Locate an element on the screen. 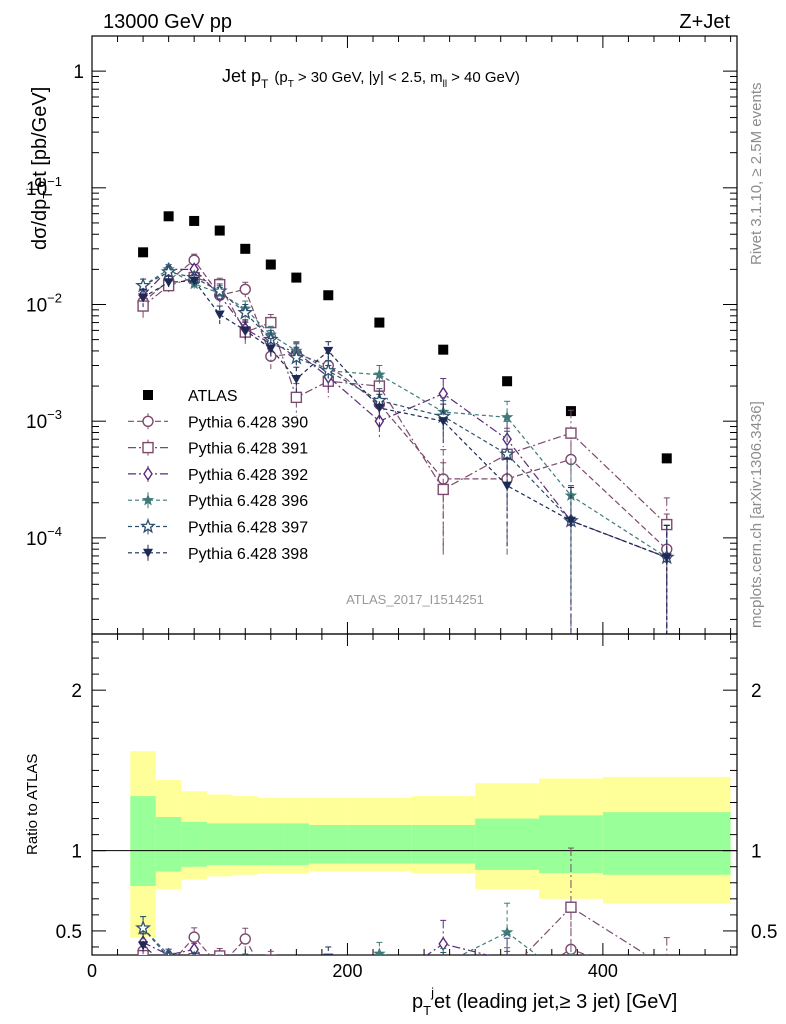  legend-label: Pythia 6.428 390 is located at coordinates (248, 422).